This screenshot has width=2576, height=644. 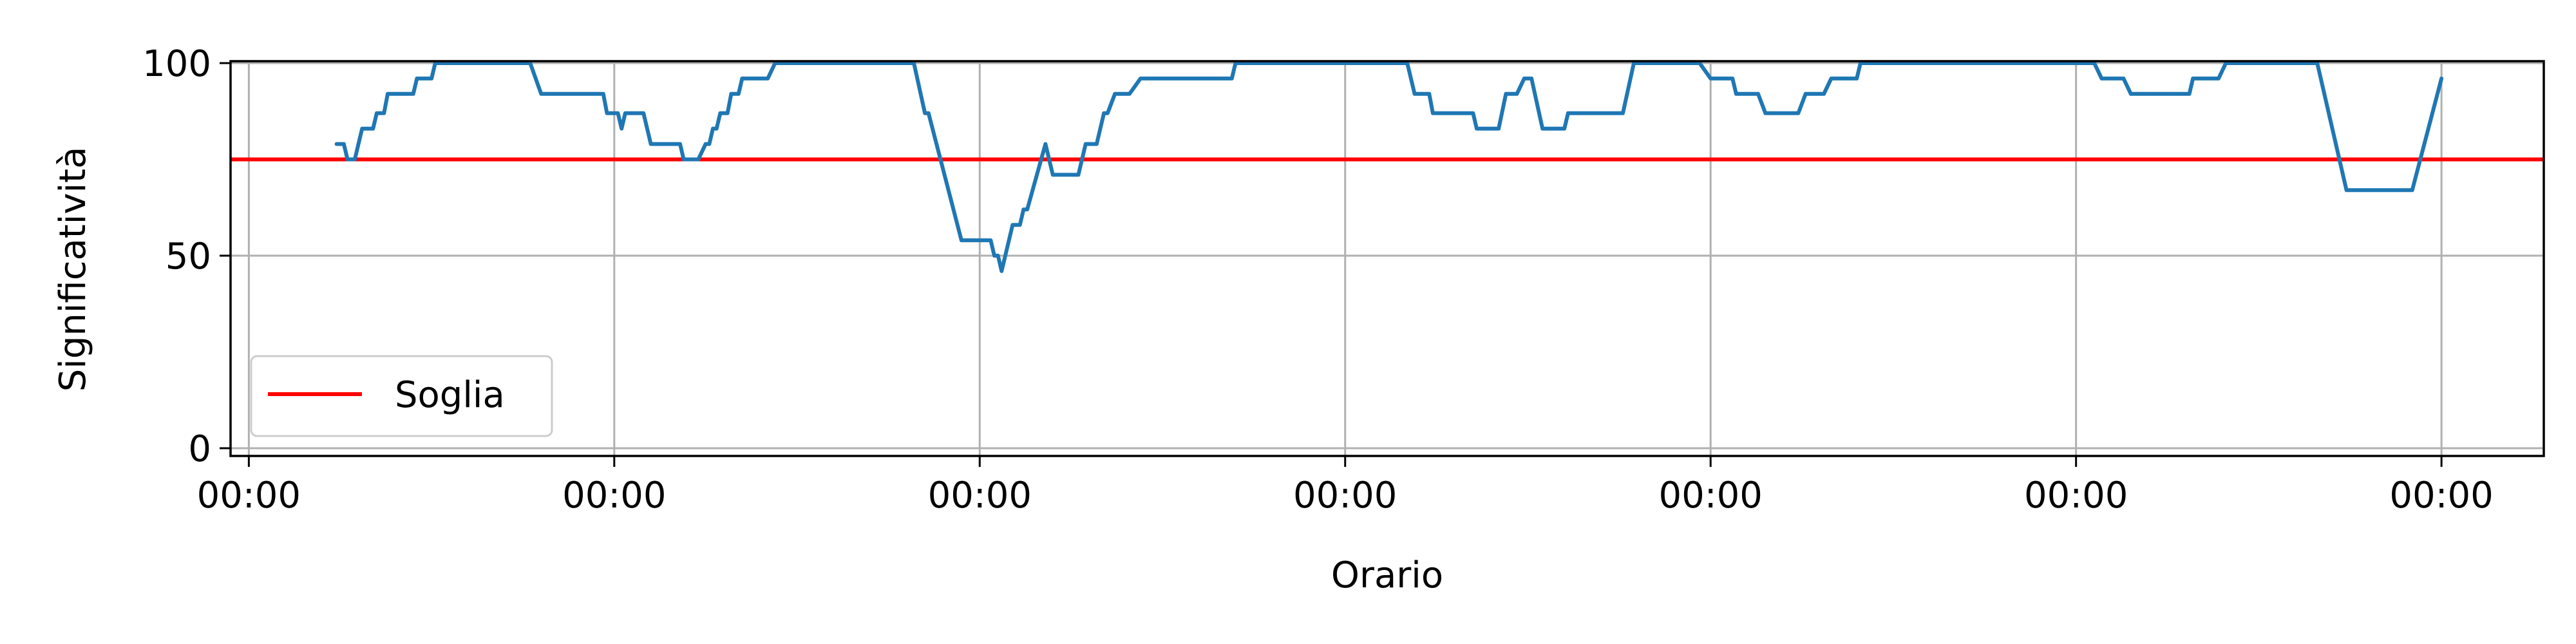 I want to click on y-axis-label: Significatività, so click(x=73, y=269).